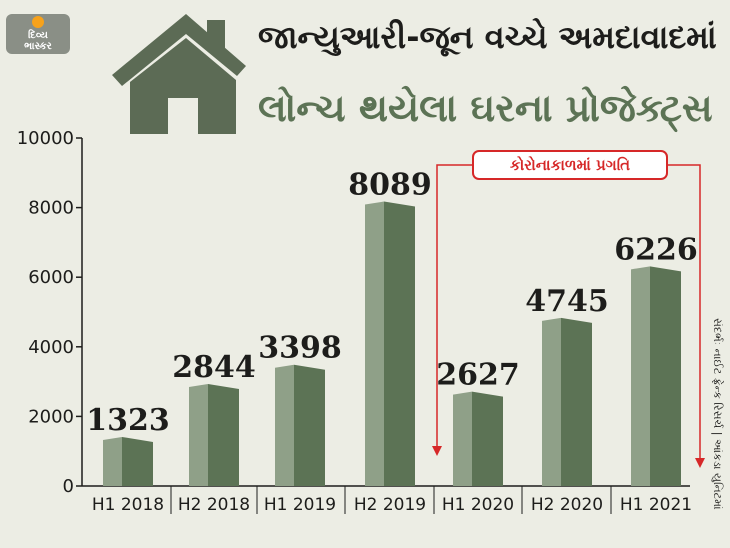 Image resolution: width=730 pixels, height=548 pixels. Describe the element at coordinates (656, 249) in the screenshot. I see `bar-value-label: 6226` at that location.